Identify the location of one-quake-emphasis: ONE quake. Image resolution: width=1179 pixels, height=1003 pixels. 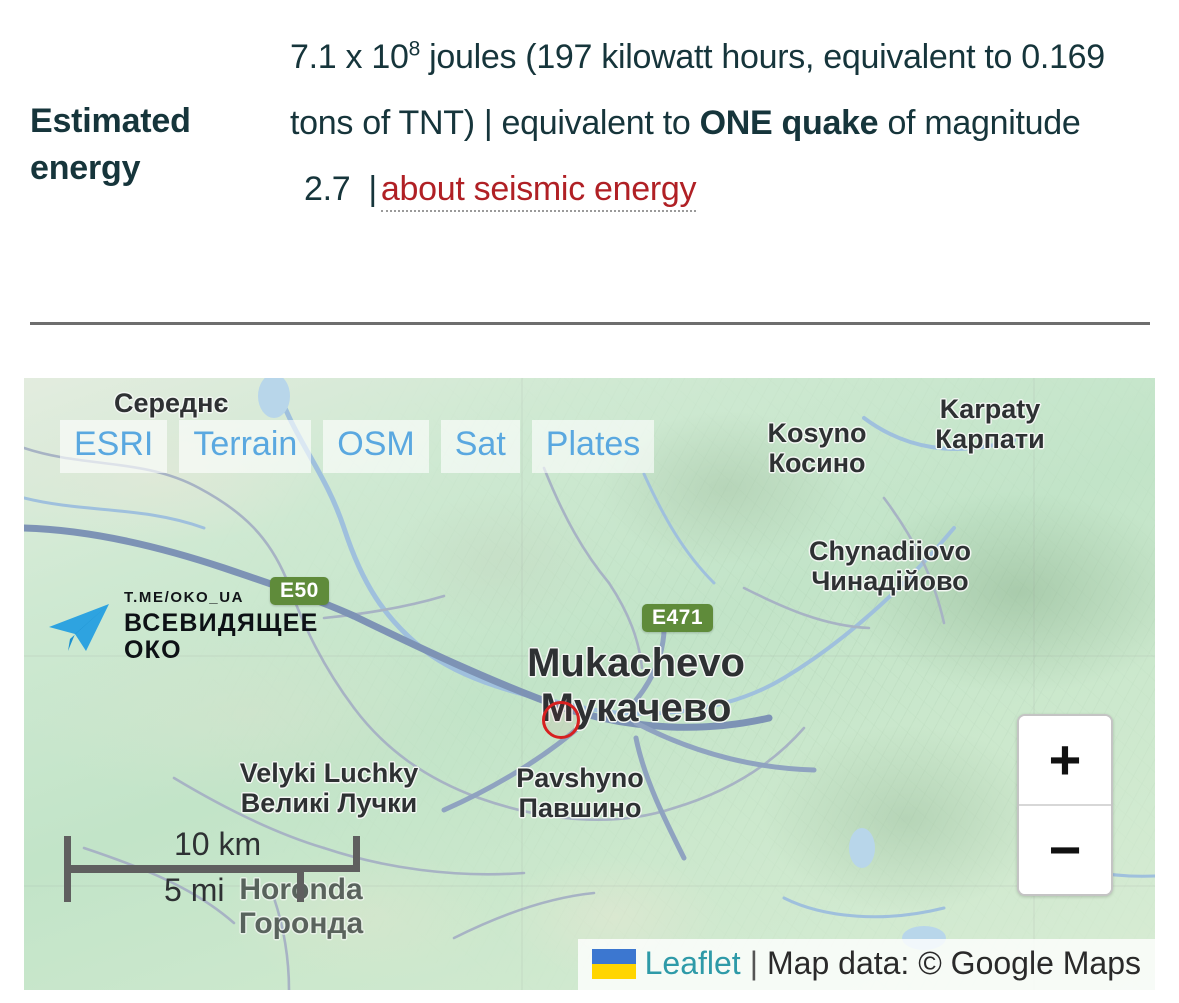
(789, 123).